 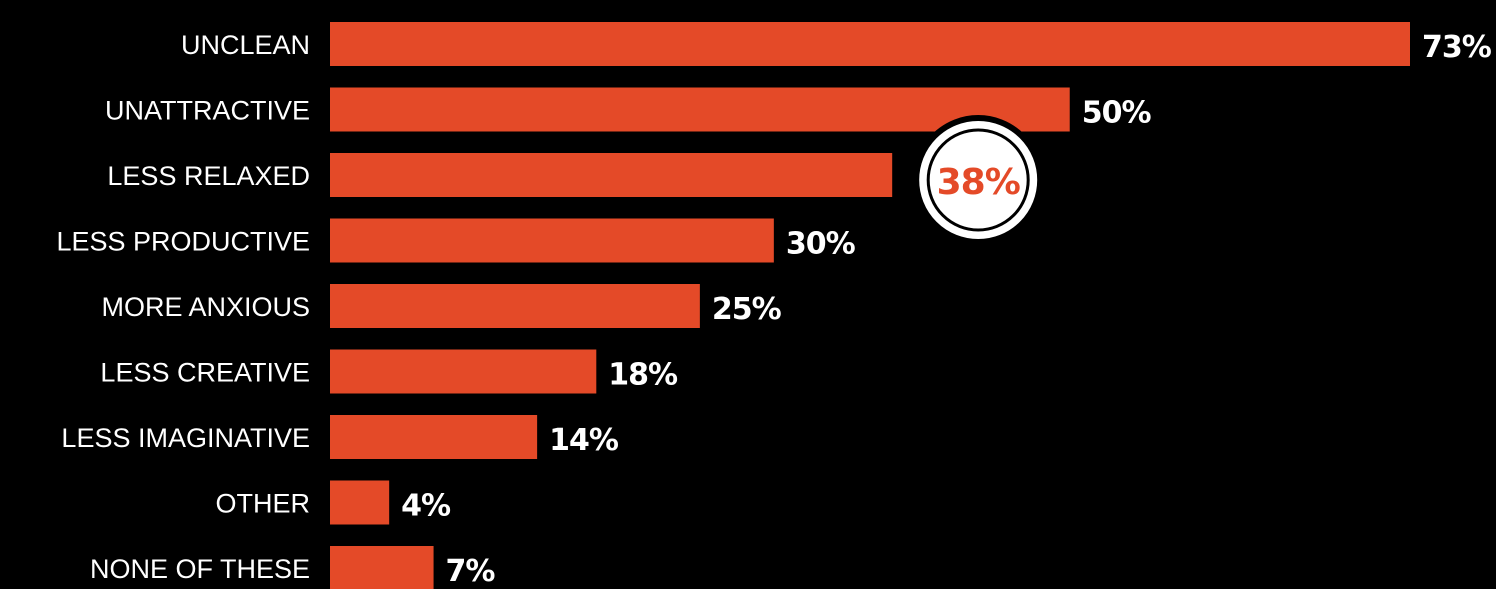 What do you see at coordinates (471, 571) in the screenshot?
I see `value-label-none-of-these: 7%` at bounding box center [471, 571].